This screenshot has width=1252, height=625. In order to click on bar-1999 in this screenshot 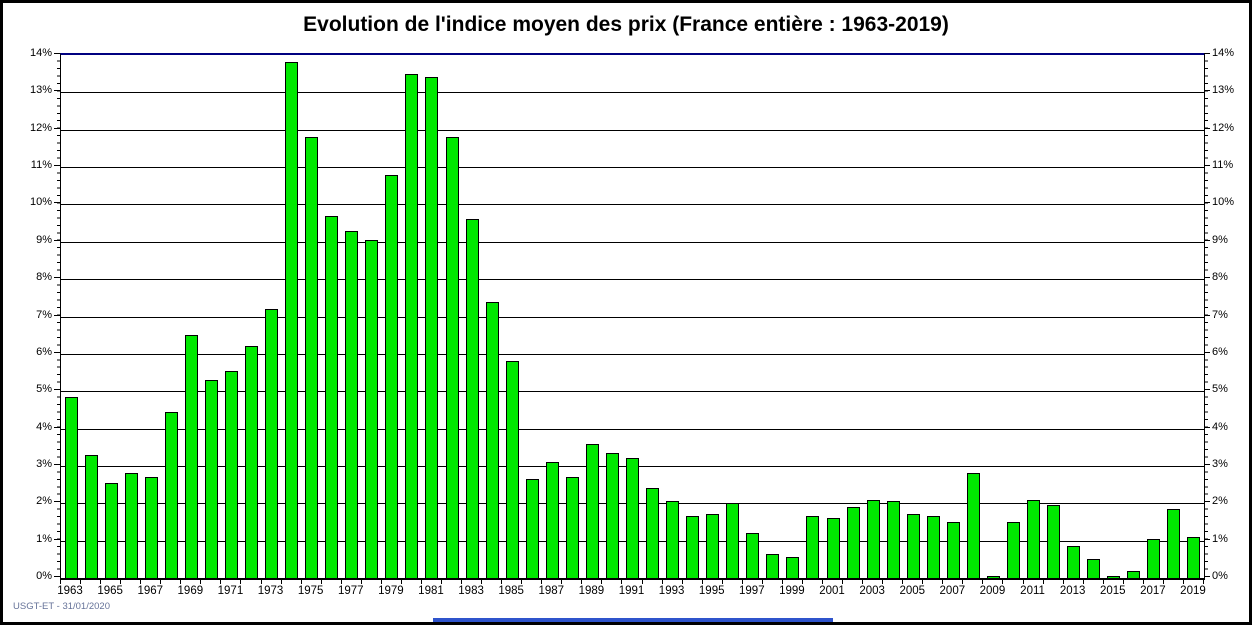, I will do `click(793, 567)`.